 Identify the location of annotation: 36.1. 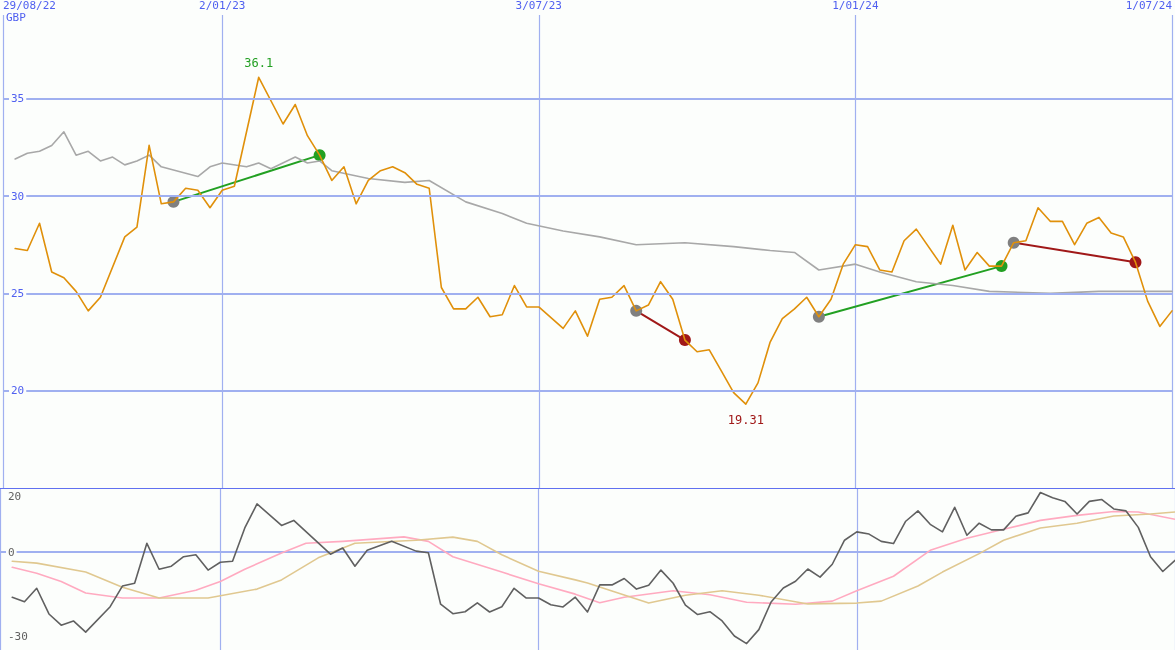
(259, 63).